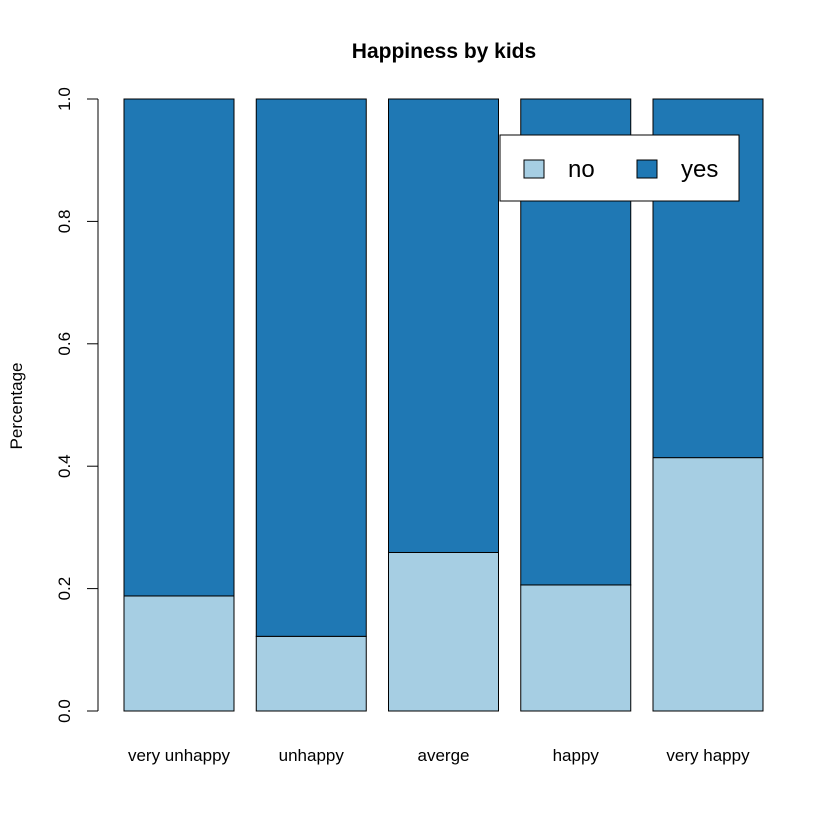 The height and width of the screenshot is (840, 840). Describe the element at coordinates (647, 169) in the screenshot. I see `legend-swatch-yes` at that location.